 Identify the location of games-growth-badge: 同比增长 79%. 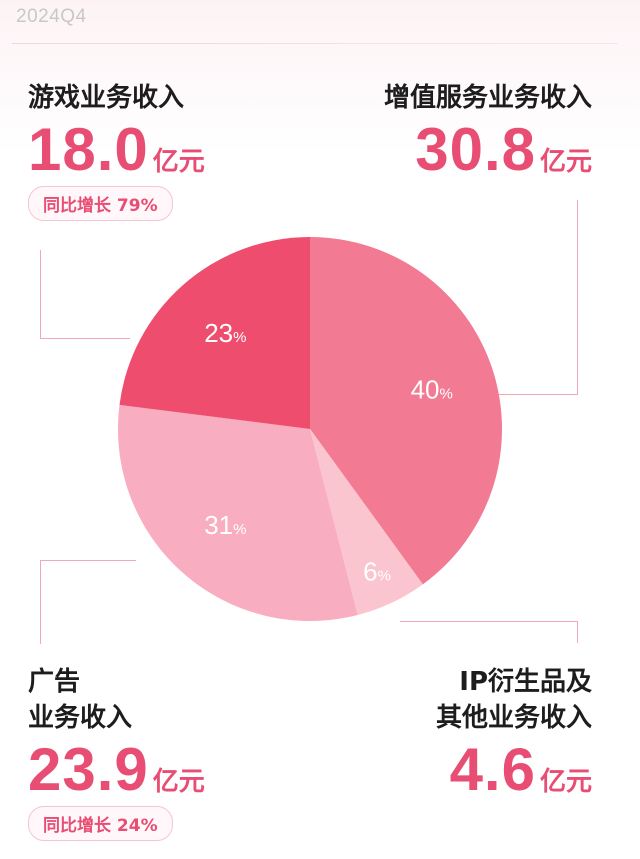
(100, 203).